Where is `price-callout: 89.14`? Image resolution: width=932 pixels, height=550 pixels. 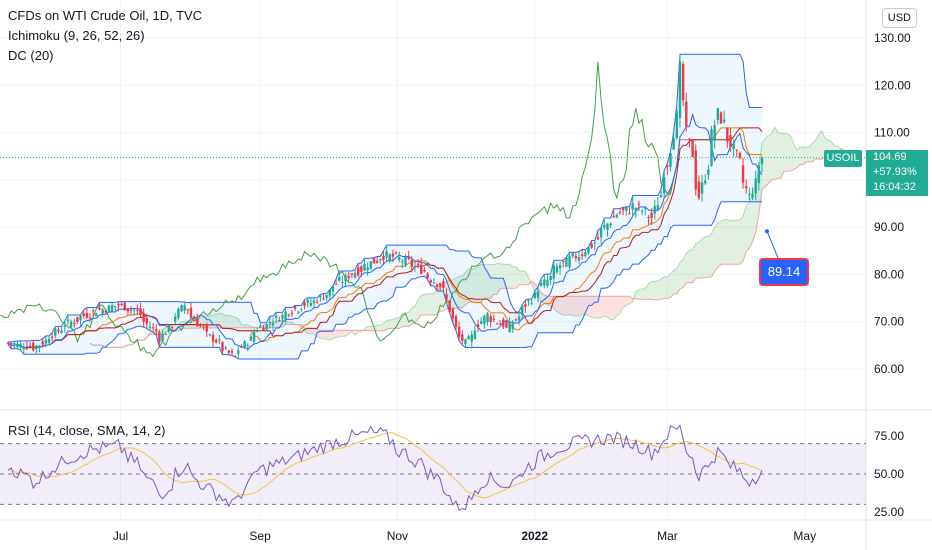 price-callout: 89.14 is located at coordinates (784, 272).